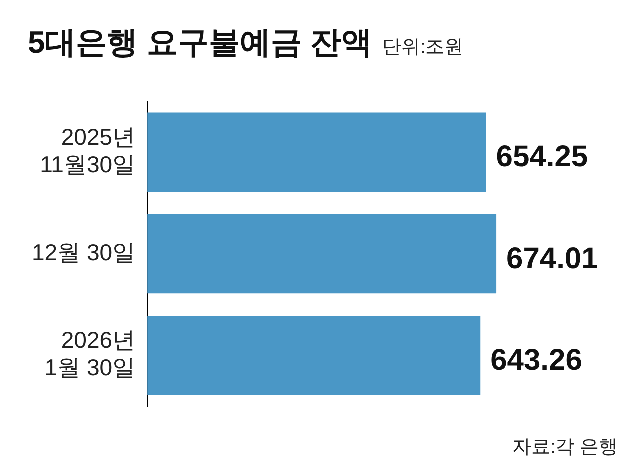 The height and width of the screenshot is (474, 640). Describe the element at coordinates (542, 157) in the screenshot. I see `data-label: 654.25` at that location.